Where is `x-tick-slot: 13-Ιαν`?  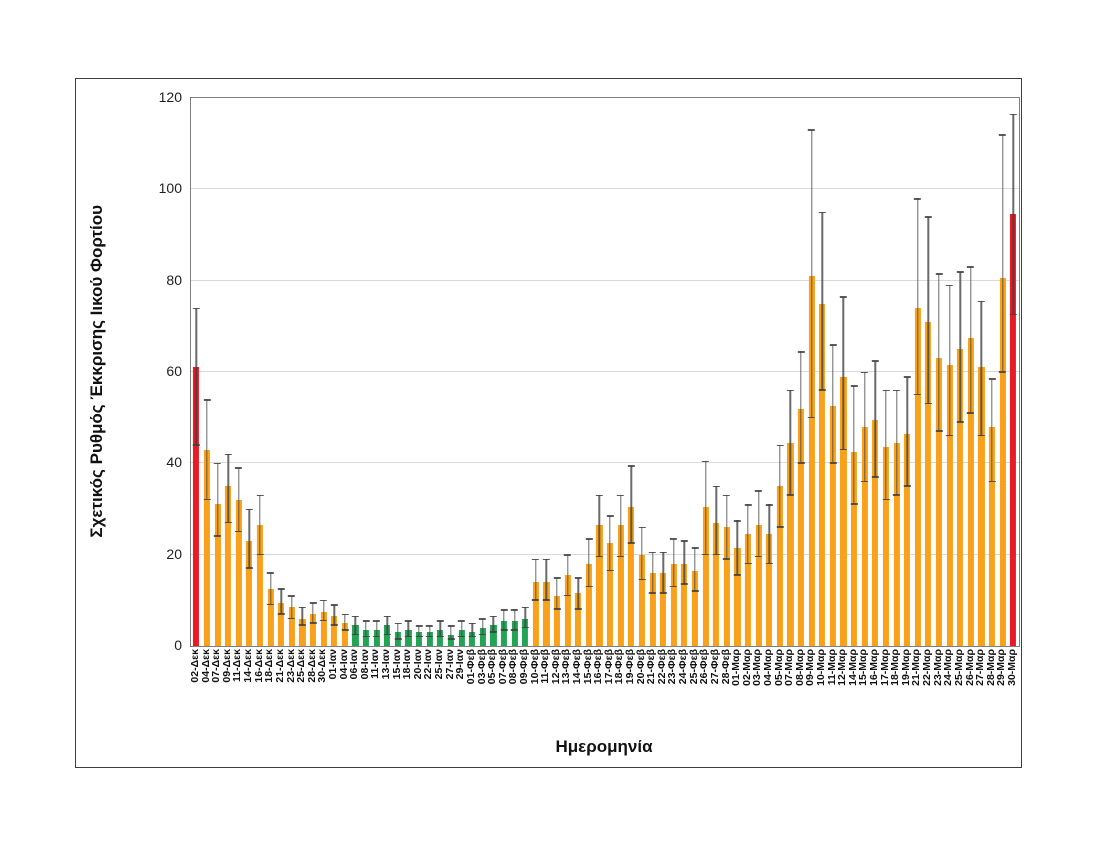
x-tick-slot: 13-Ιαν is located at coordinates (386, 664).